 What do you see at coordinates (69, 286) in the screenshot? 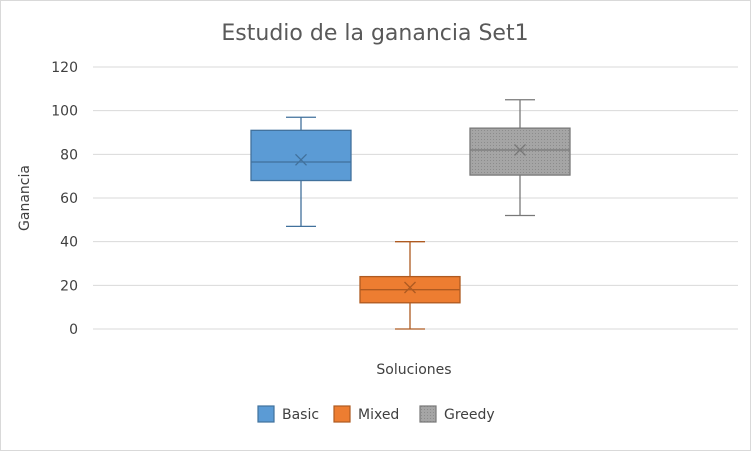
I see `y-tick-label: 20` at bounding box center [69, 286].